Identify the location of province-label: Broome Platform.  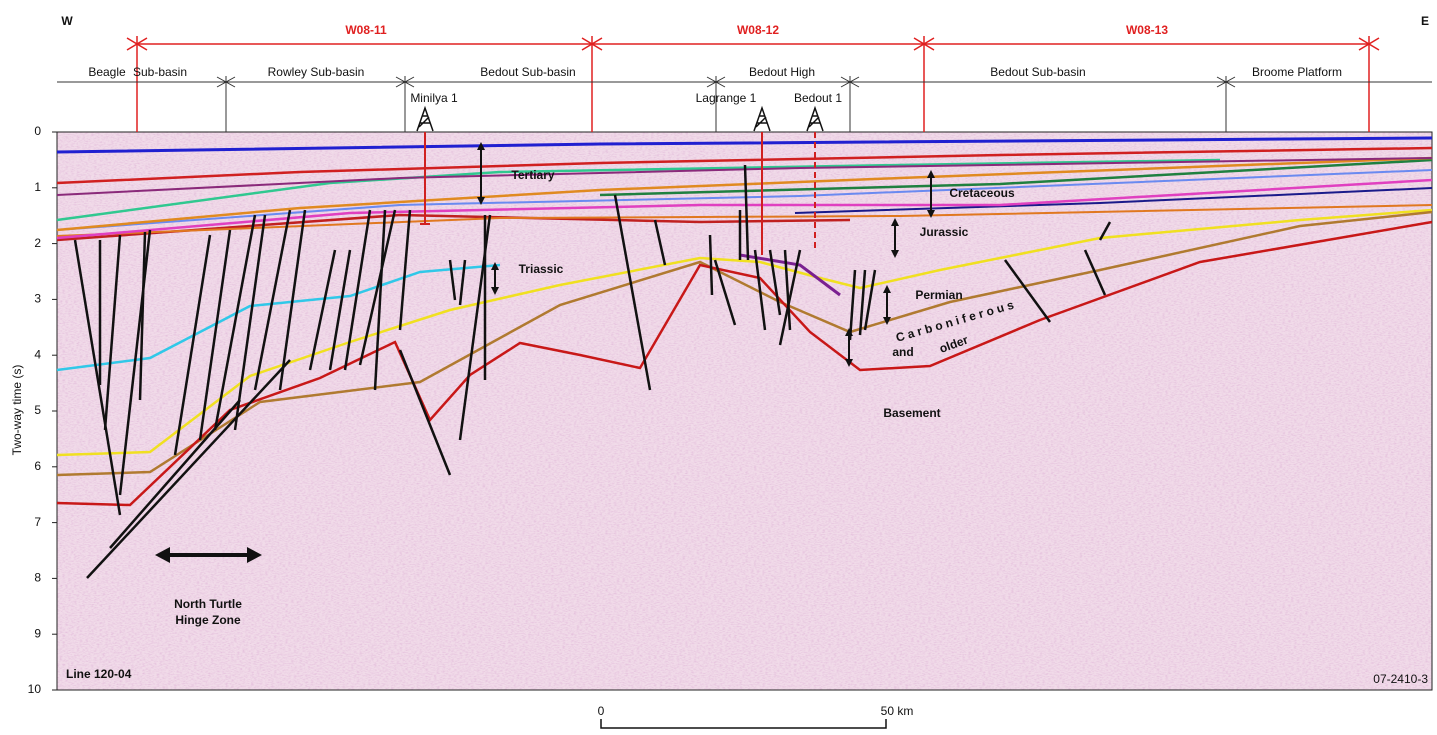
(1297, 72).